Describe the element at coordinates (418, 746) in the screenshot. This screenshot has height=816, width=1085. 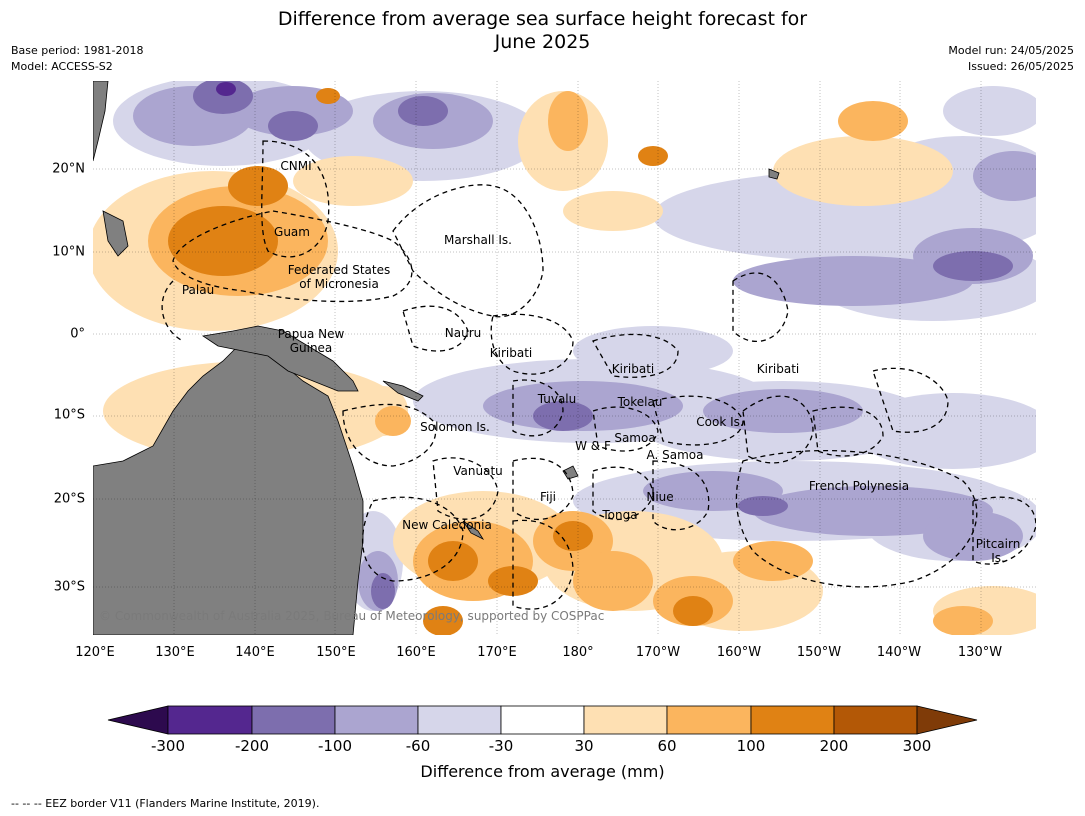
I see `colorbar-tick-4: -60` at that location.